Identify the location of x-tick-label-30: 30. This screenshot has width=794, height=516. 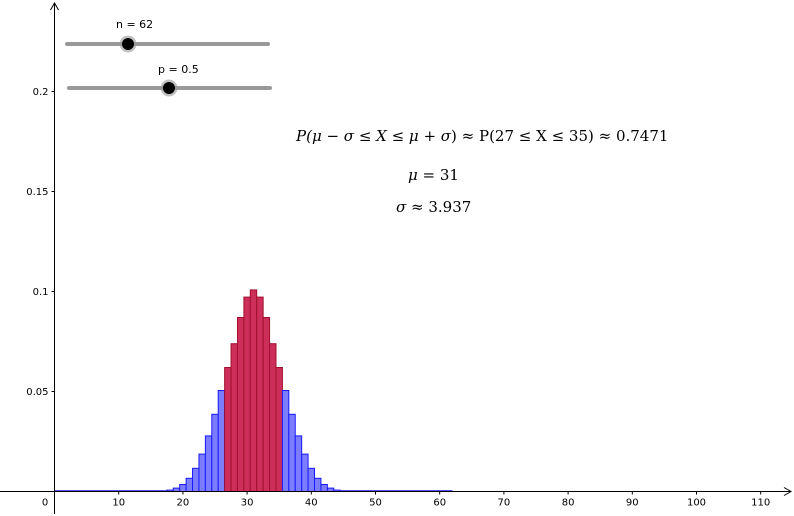
(247, 503).